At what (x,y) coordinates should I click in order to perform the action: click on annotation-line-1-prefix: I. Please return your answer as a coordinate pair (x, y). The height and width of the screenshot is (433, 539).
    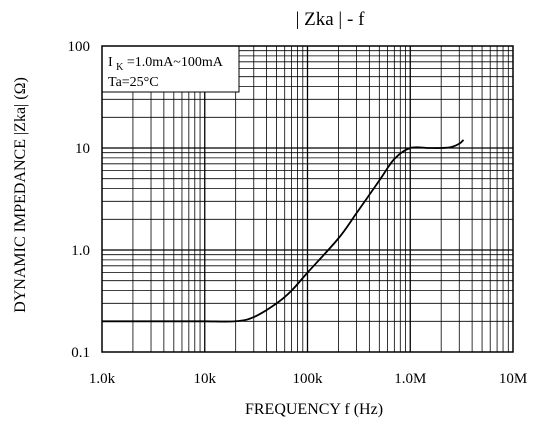
    Looking at the image, I should click on (110, 62).